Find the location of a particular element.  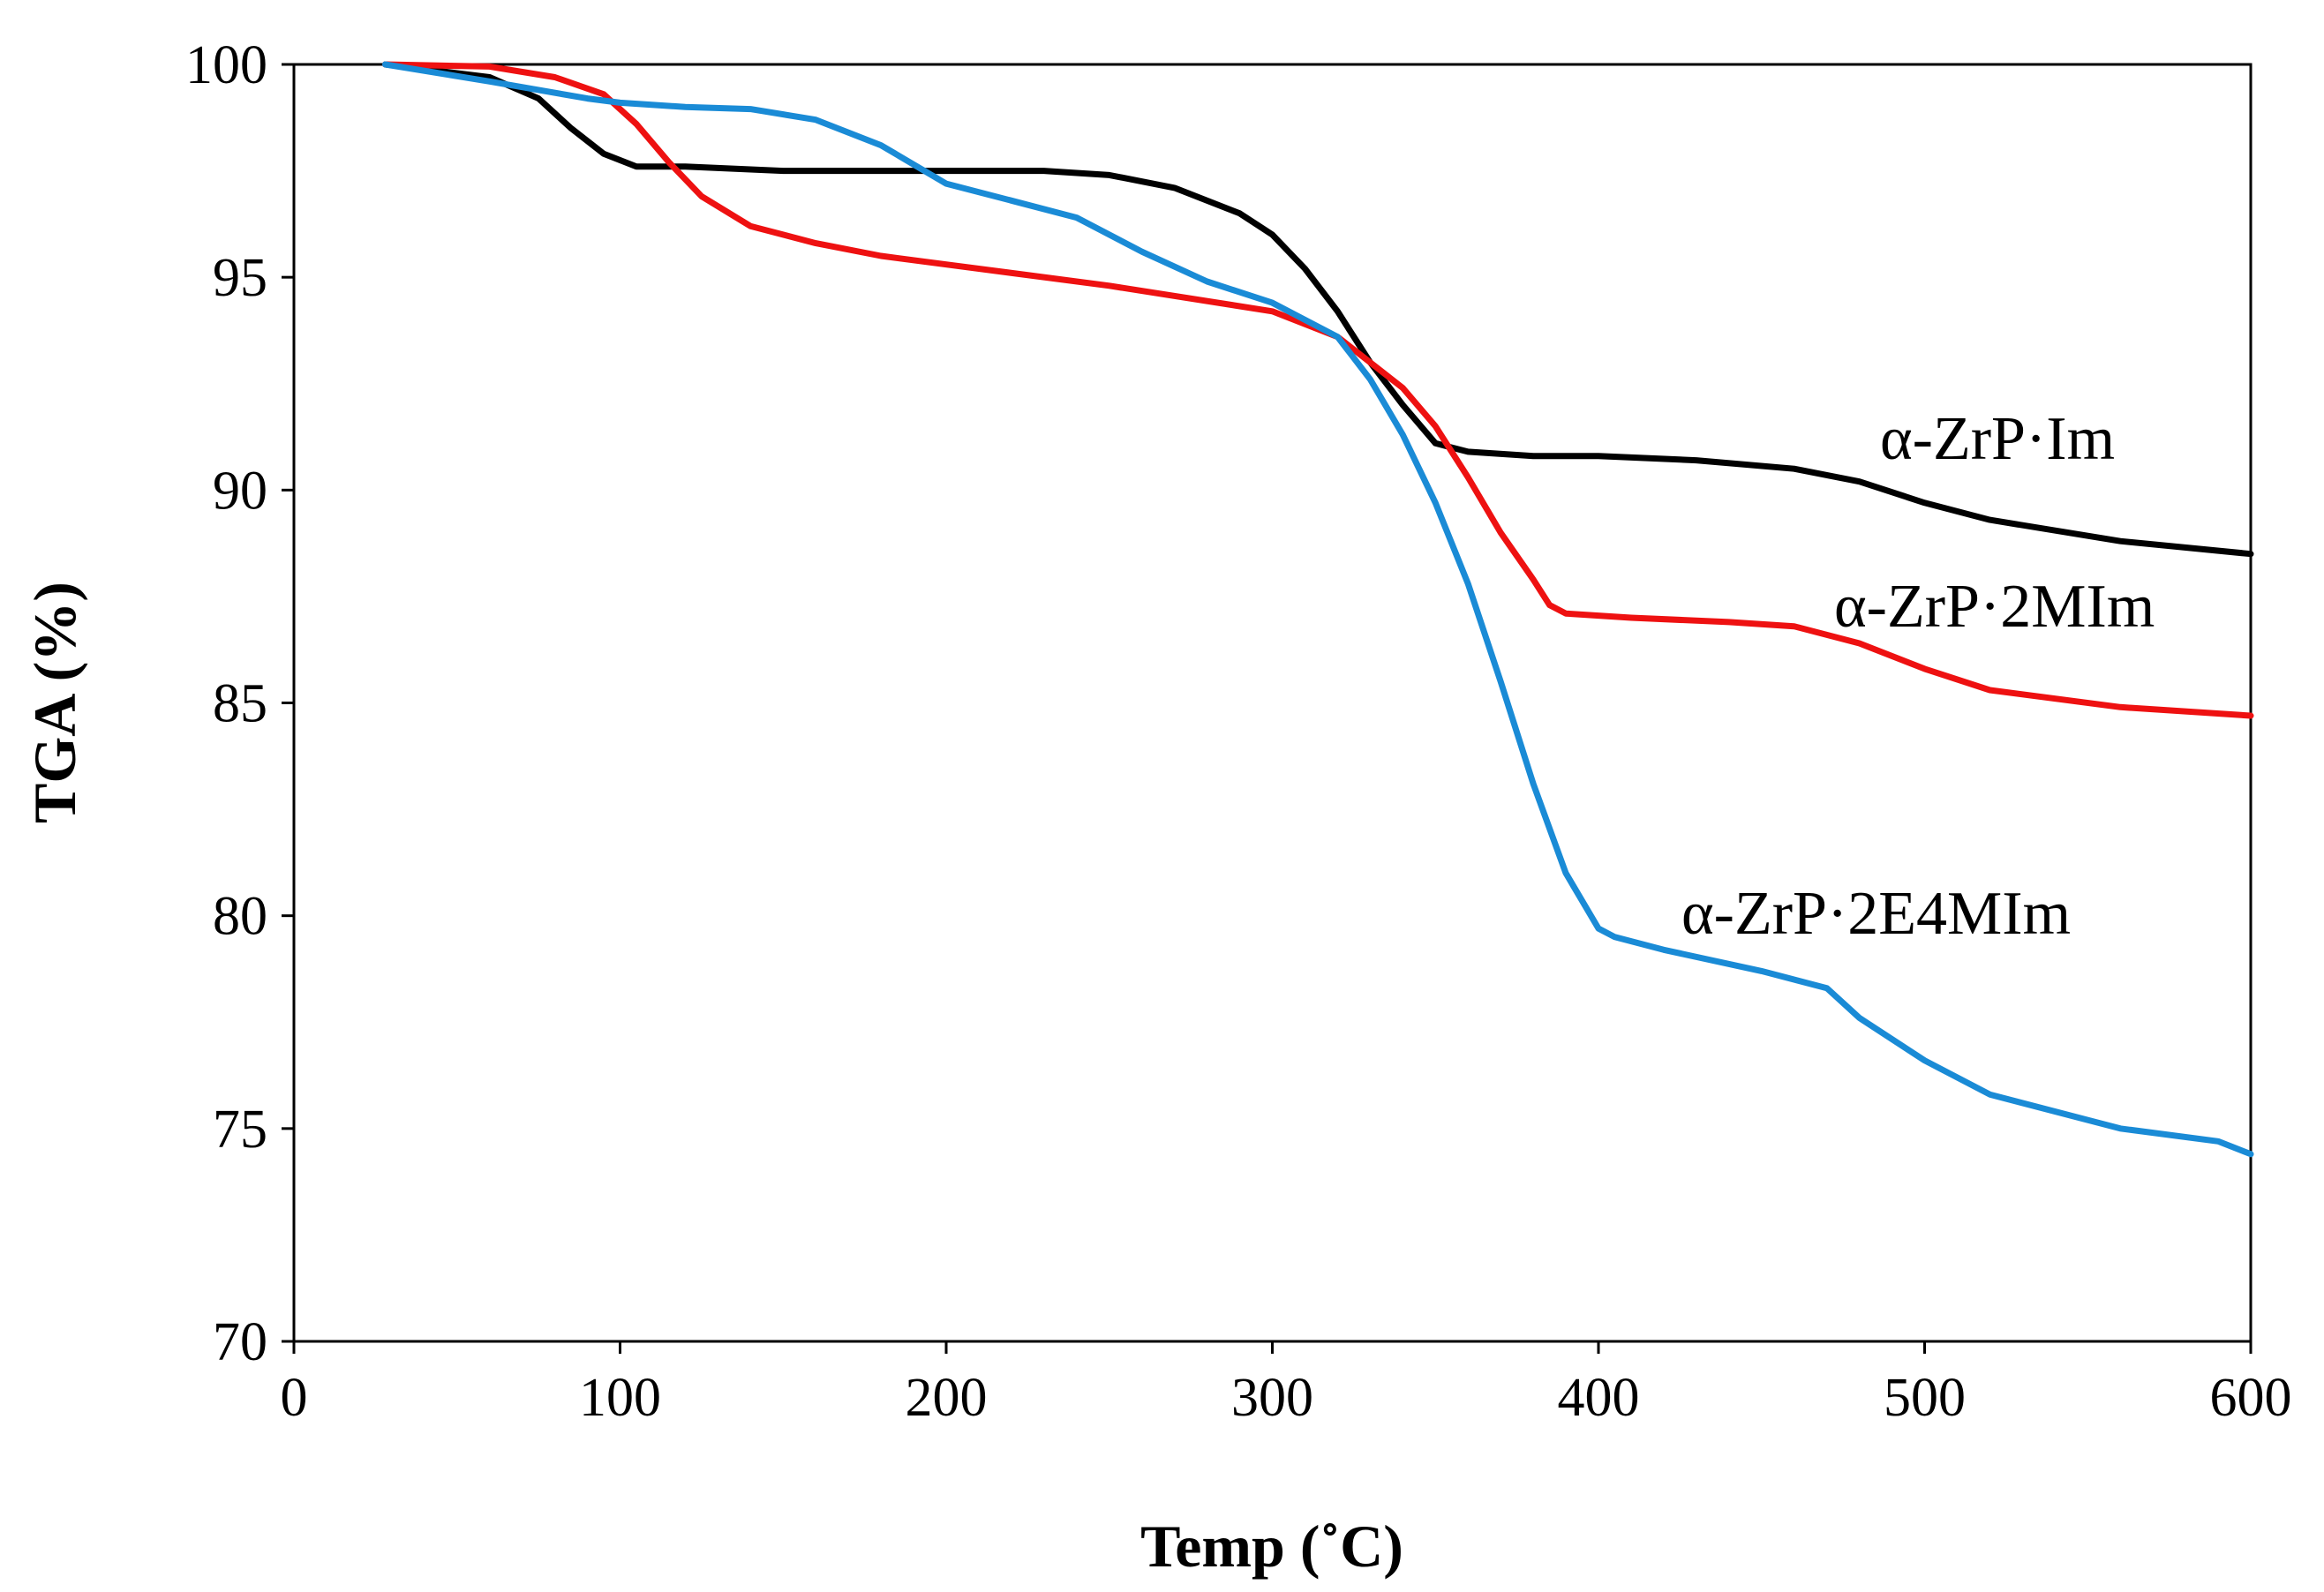

series-label-2e4mim: α-ZrP·2E4MIm is located at coordinates (1876, 914).